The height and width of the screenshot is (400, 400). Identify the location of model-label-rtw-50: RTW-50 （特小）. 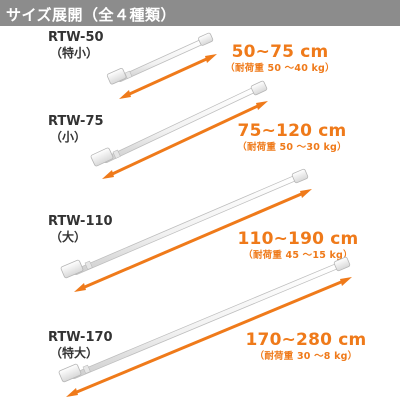
(88, 45).